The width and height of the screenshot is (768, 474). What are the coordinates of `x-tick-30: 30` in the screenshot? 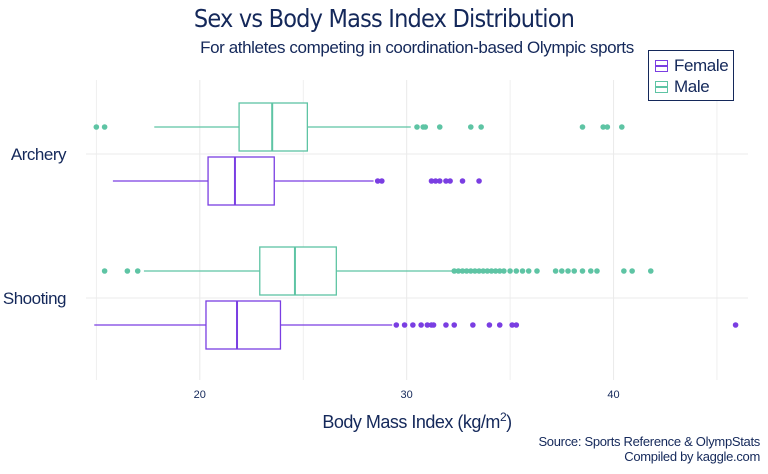 It's located at (407, 395).